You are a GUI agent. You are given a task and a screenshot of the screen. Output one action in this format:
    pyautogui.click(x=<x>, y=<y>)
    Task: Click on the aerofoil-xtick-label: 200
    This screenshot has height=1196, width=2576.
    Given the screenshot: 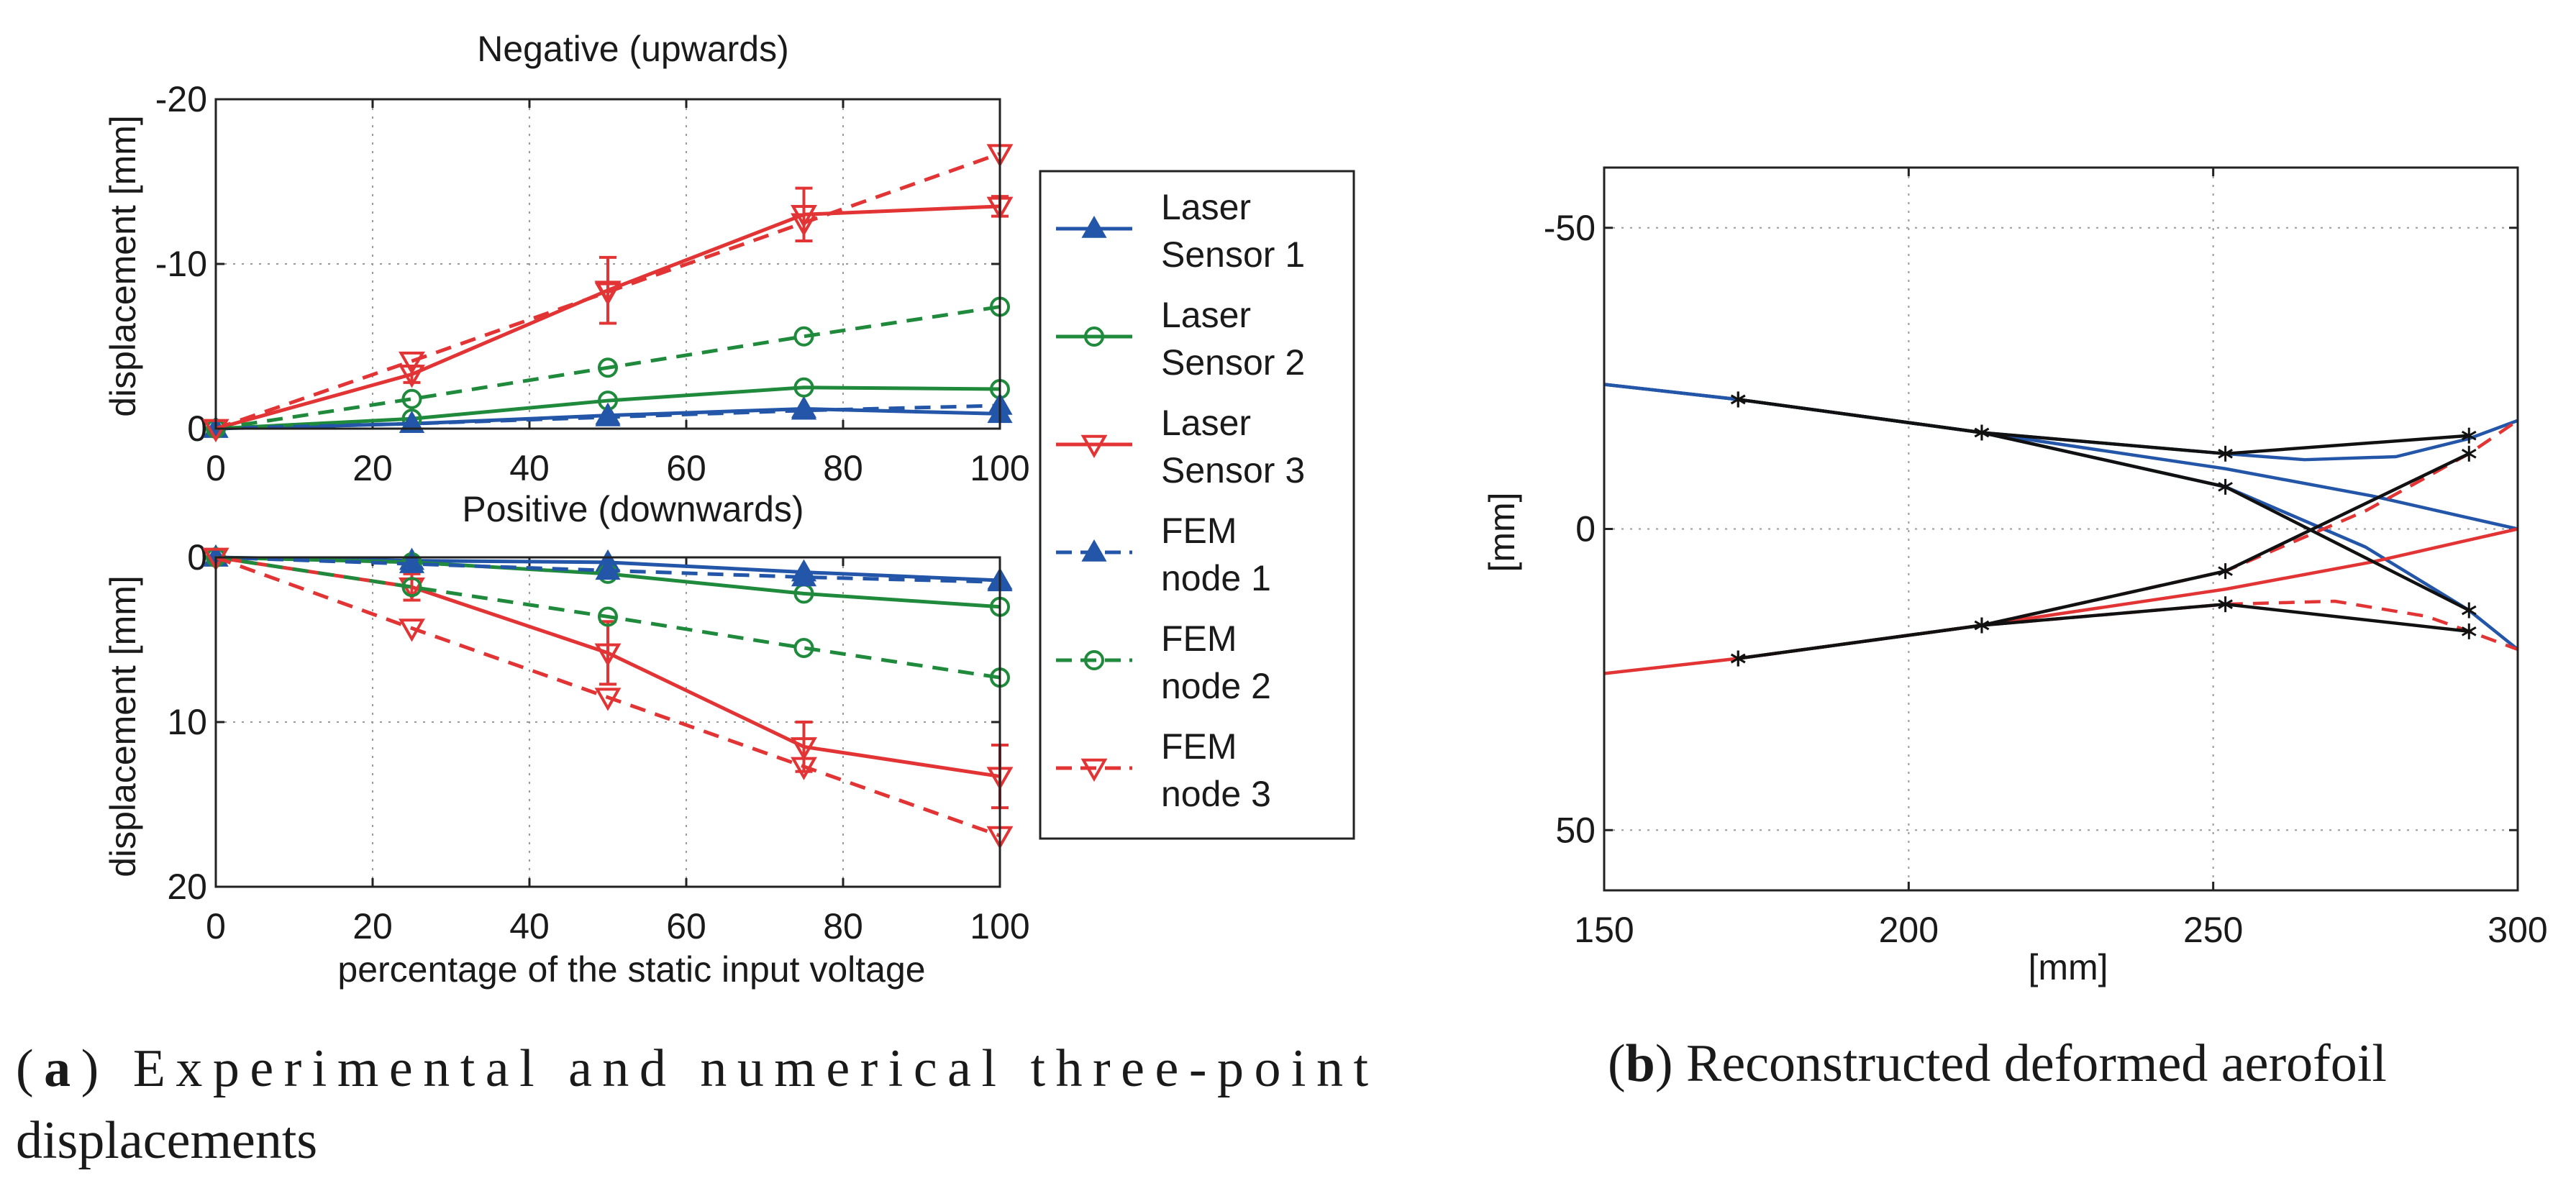 What is the action you would take?
    pyautogui.click(x=1909, y=930)
    